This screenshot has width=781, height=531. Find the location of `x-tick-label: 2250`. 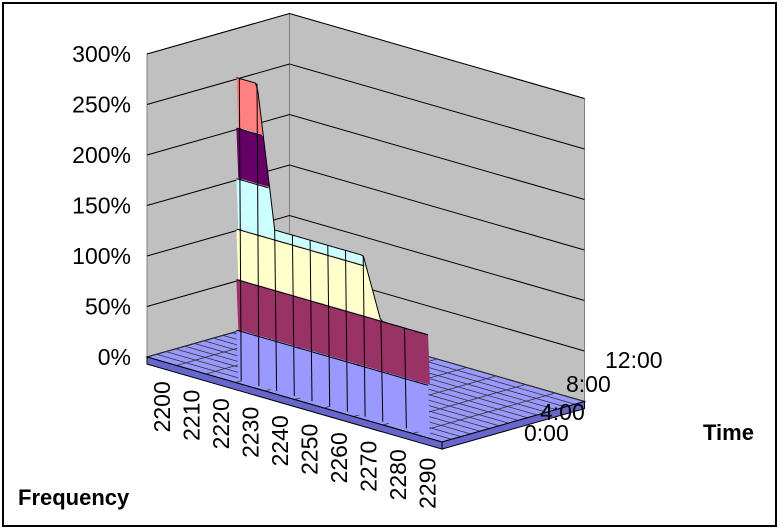

x-tick-label: 2250 is located at coordinates (309, 449).